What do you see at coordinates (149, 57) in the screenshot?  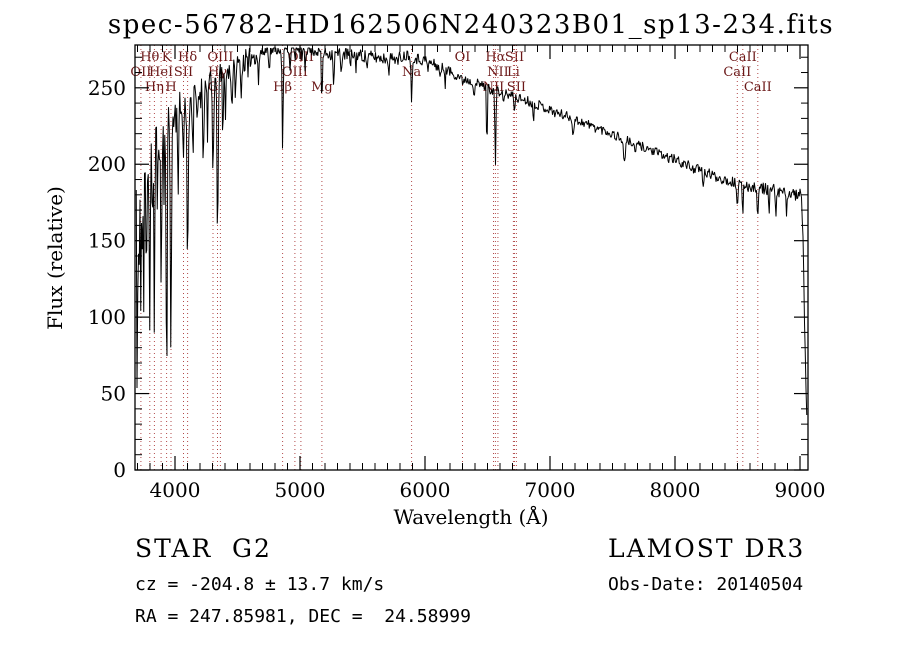 I see `spectral-line-label: Hθ` at bounding box center [149, 57].